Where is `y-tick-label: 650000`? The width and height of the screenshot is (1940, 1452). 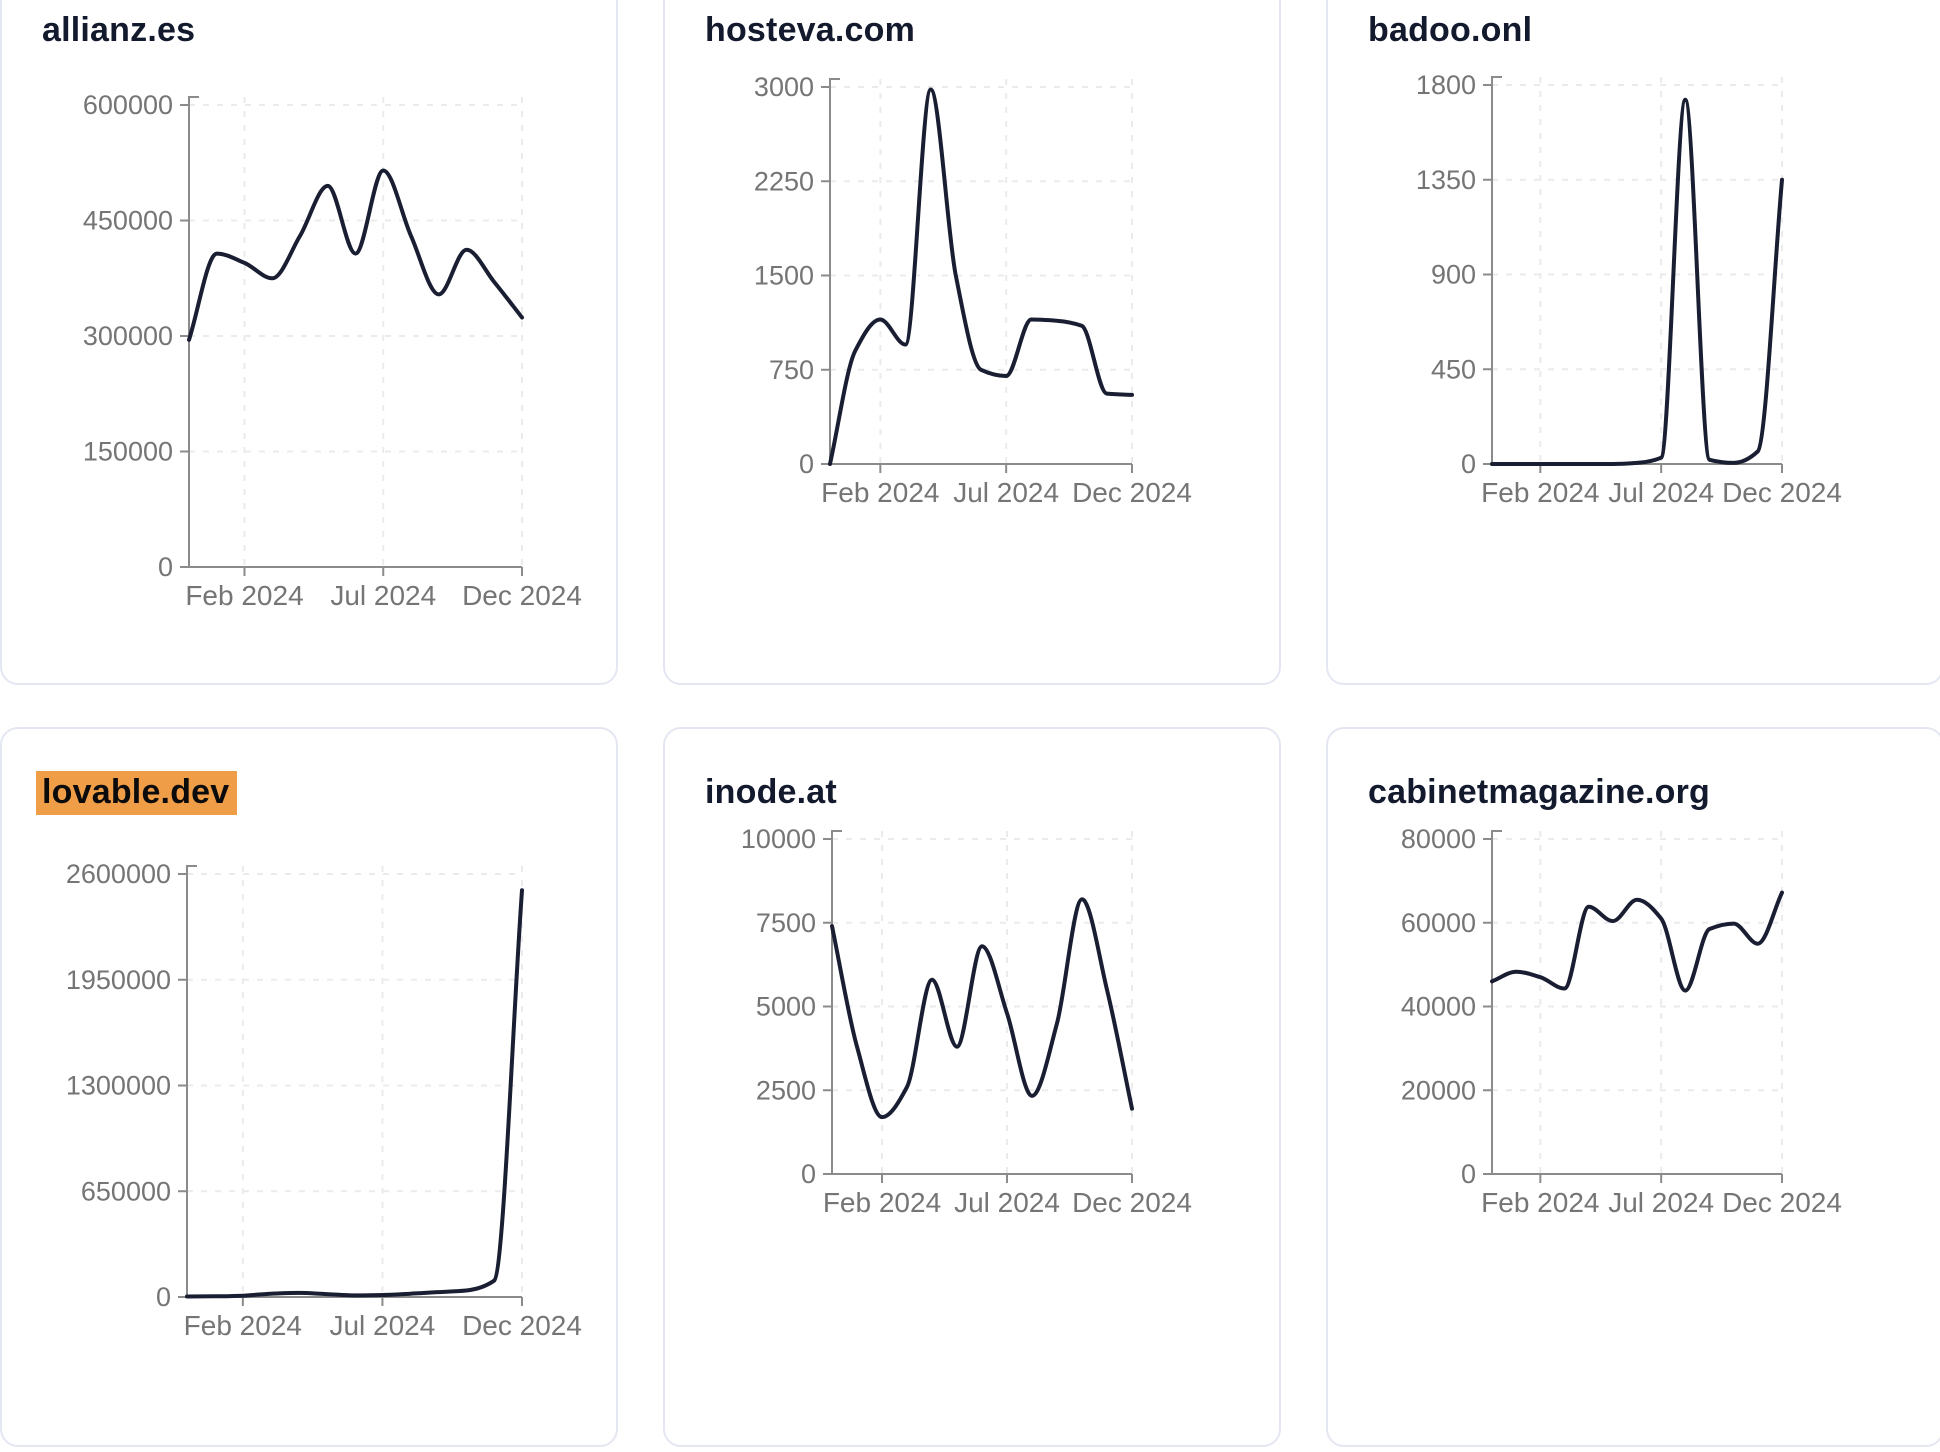 y-tick-label: 650000 is located at coordinates (126, 1191).